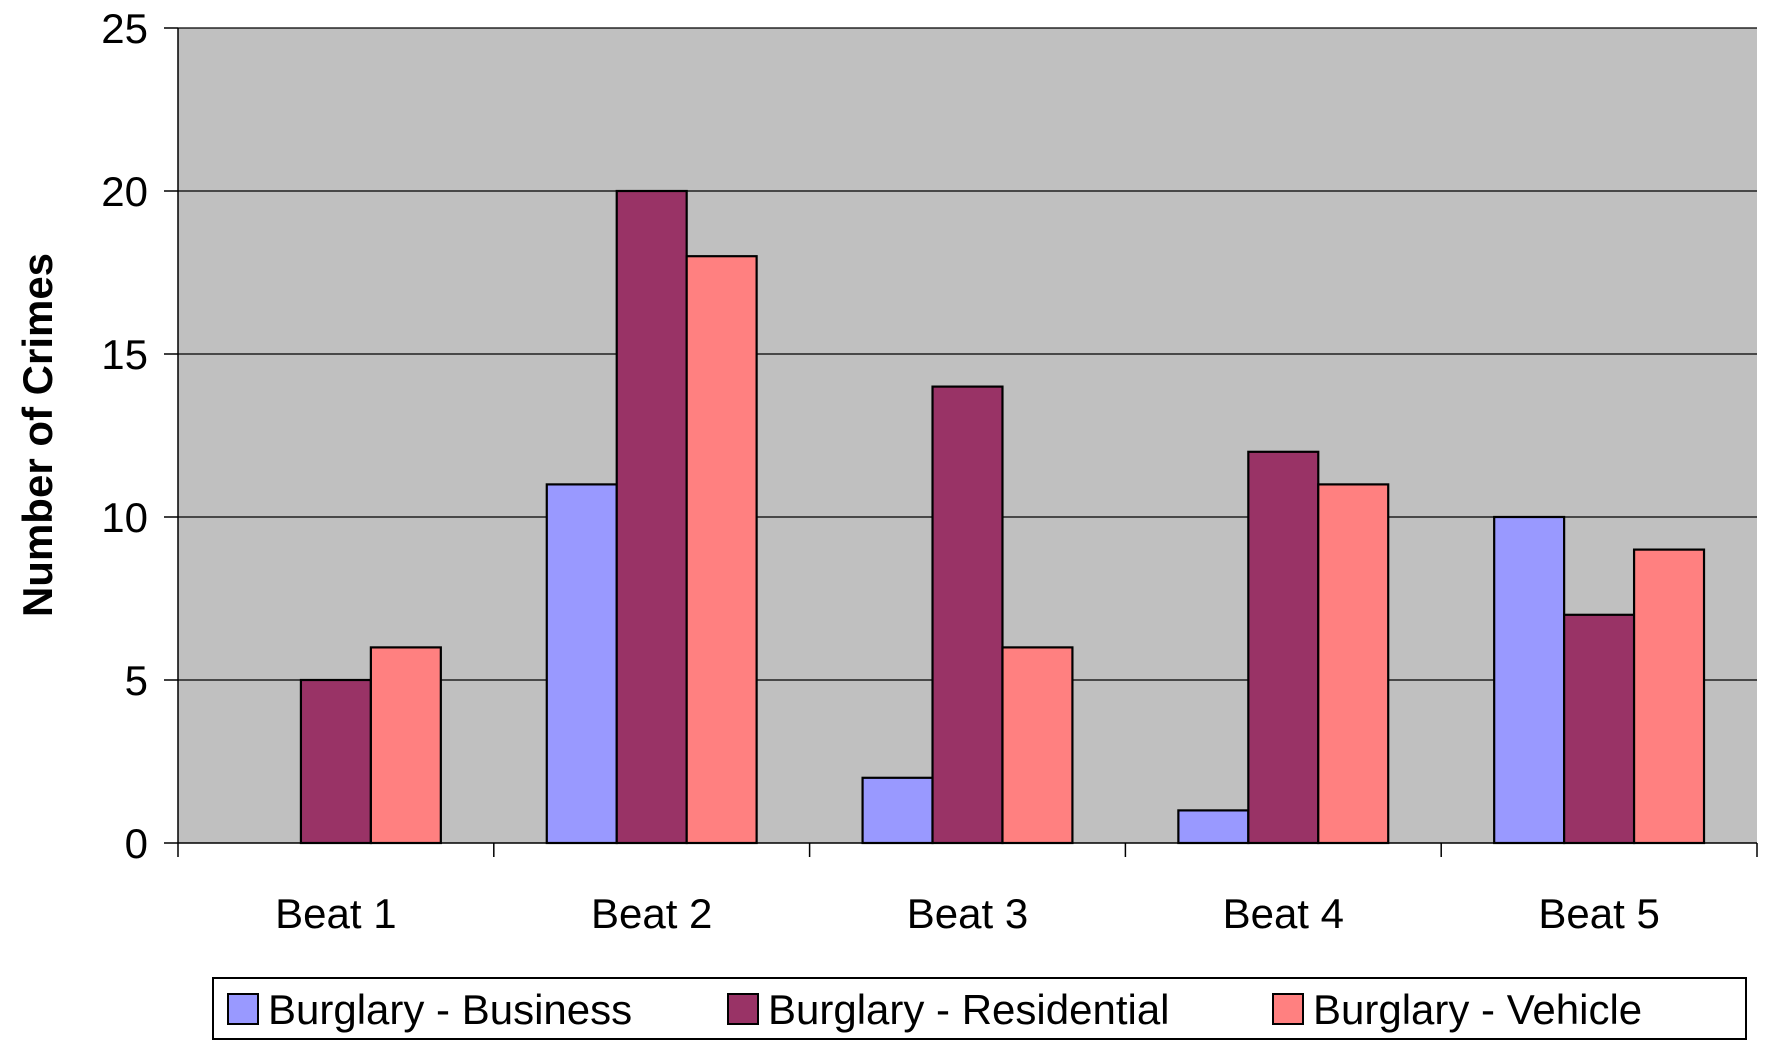  Describe the element at coordinates (139, 436) in the screenshot. I see `y-axis: 0 5 10 15 20 25` at that location.